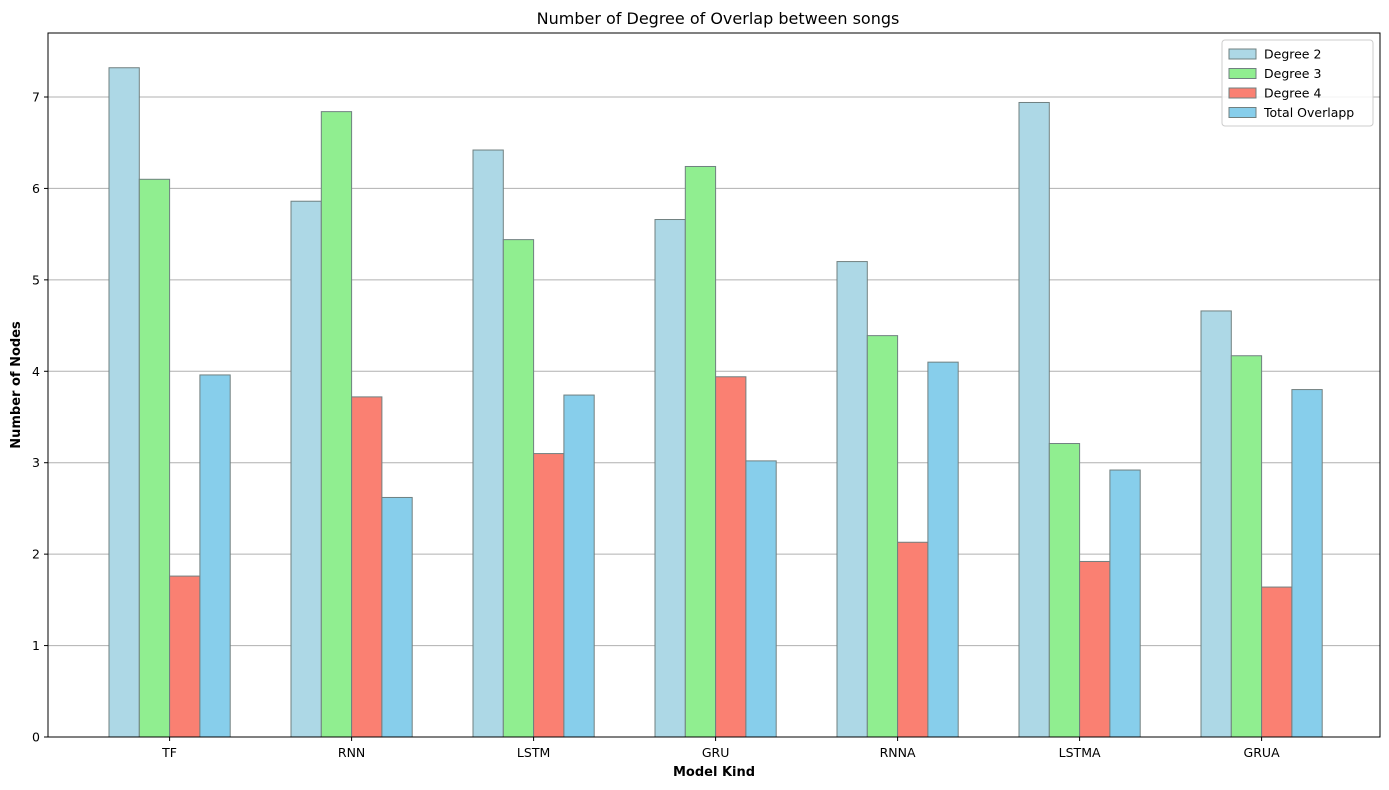 Image resolution: width=1389 pixels, height=790 pixels. Describe the element at coordinates (898, 752) in the screenshot. I see `x-tick-label-rnna: RNNA` at that location.